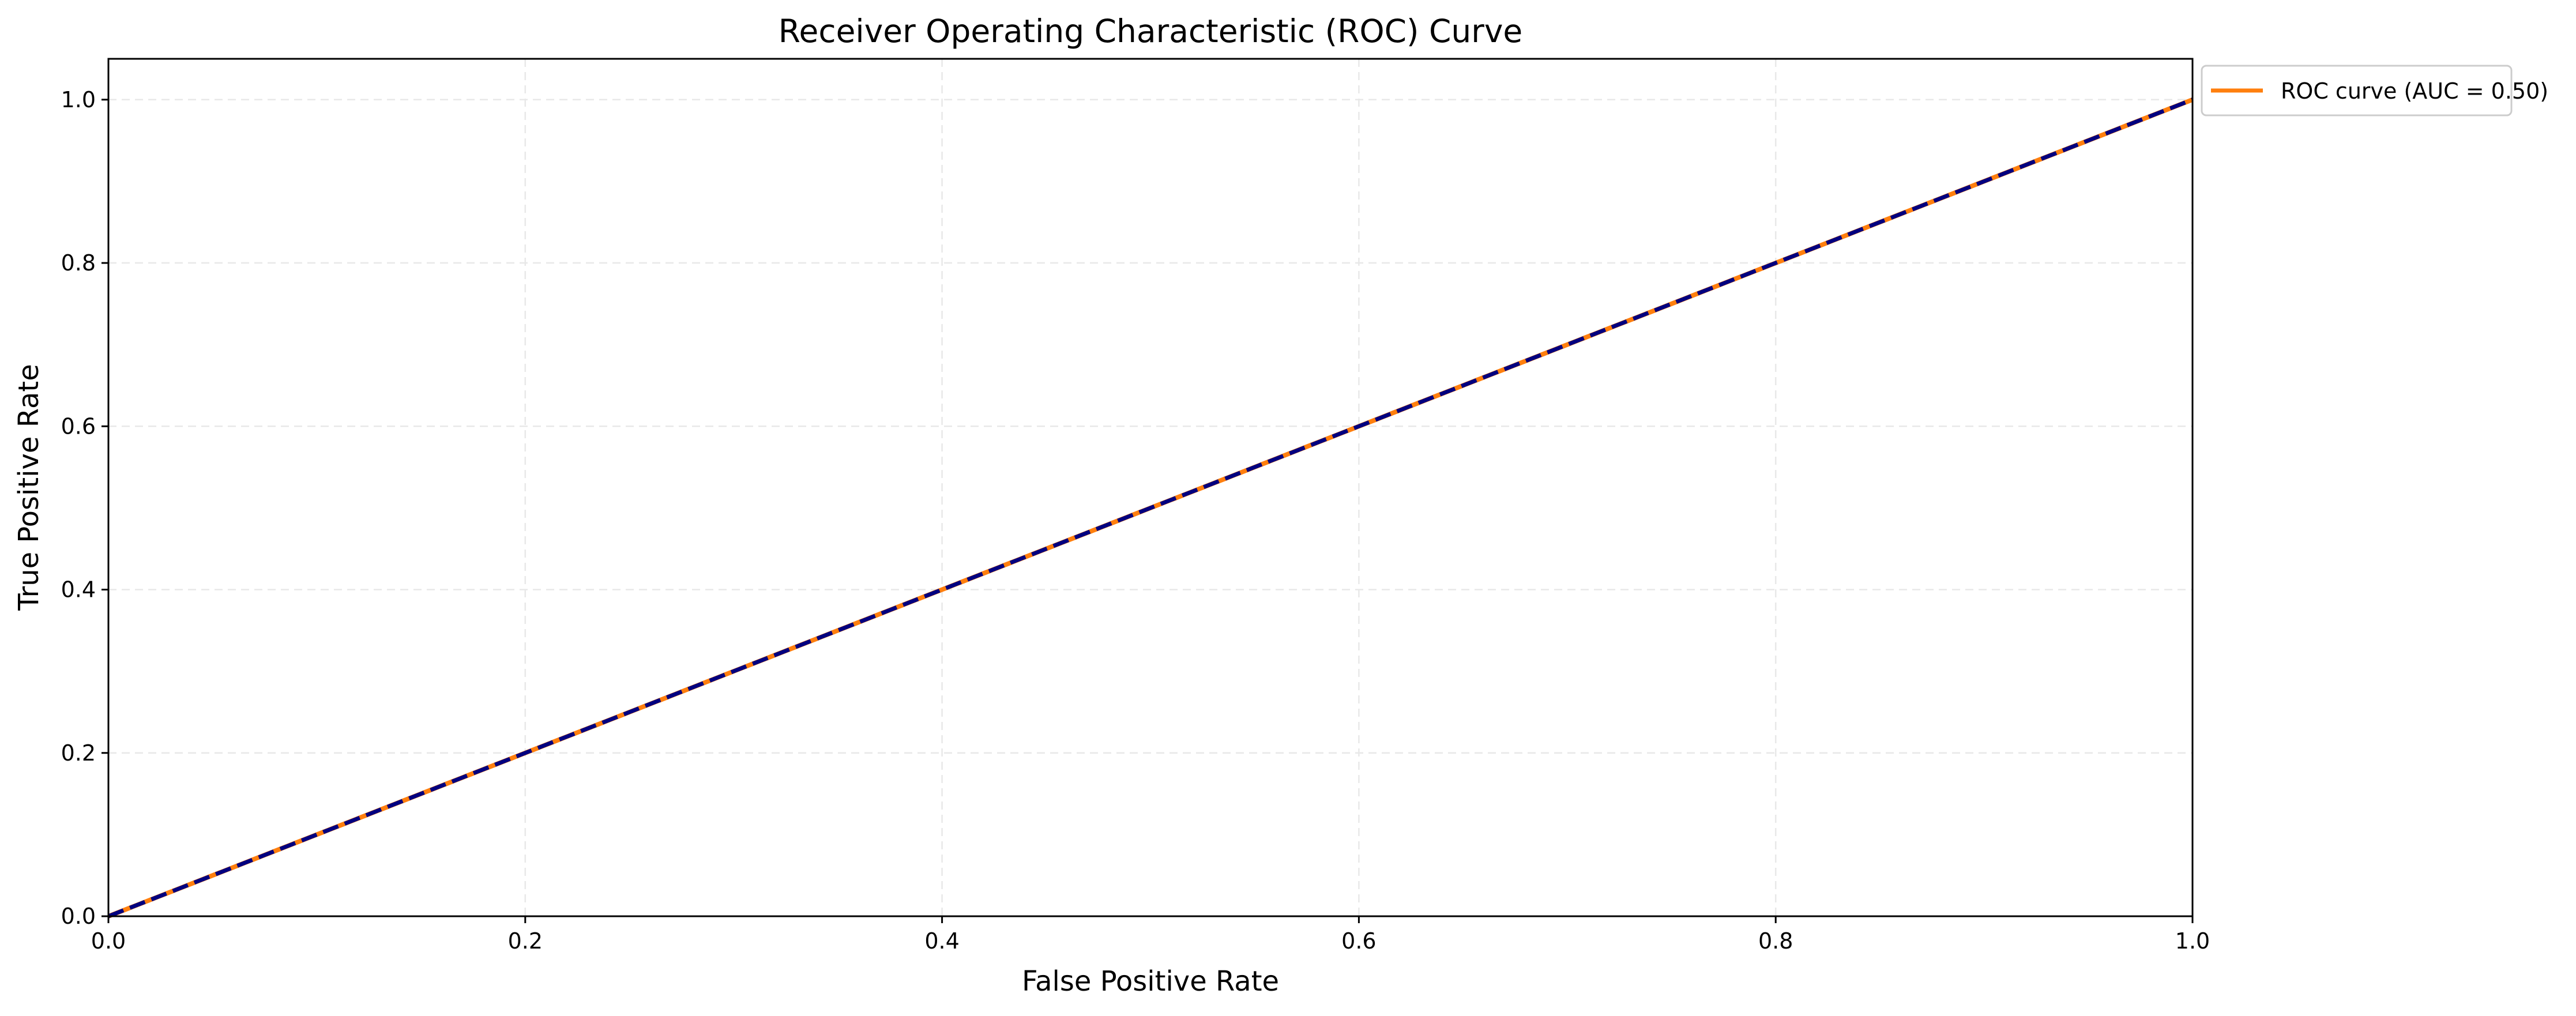  I want to click on x-tick-label-1: 0.2, so click(525, 941).